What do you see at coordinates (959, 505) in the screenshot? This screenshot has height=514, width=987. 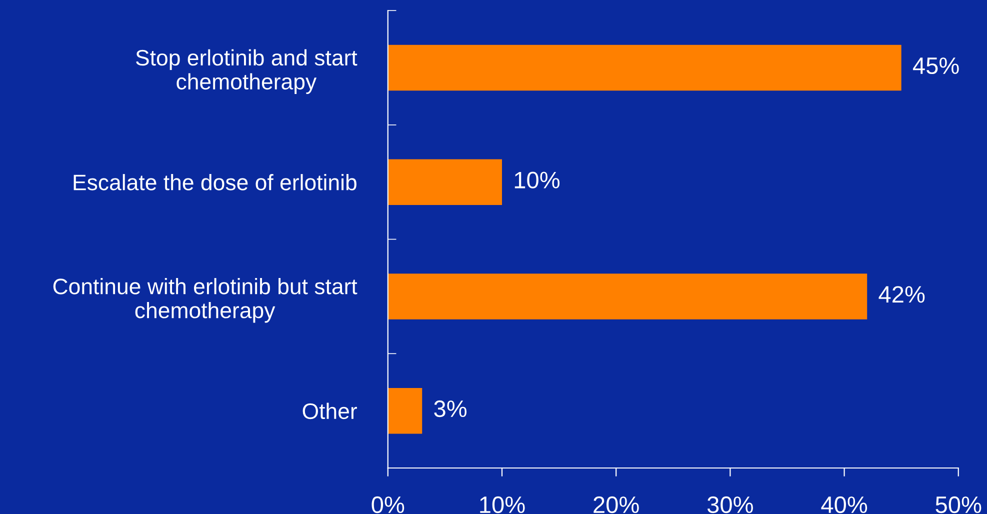 I see `x-tick-label: 50%` at bounding box center [959, 505].